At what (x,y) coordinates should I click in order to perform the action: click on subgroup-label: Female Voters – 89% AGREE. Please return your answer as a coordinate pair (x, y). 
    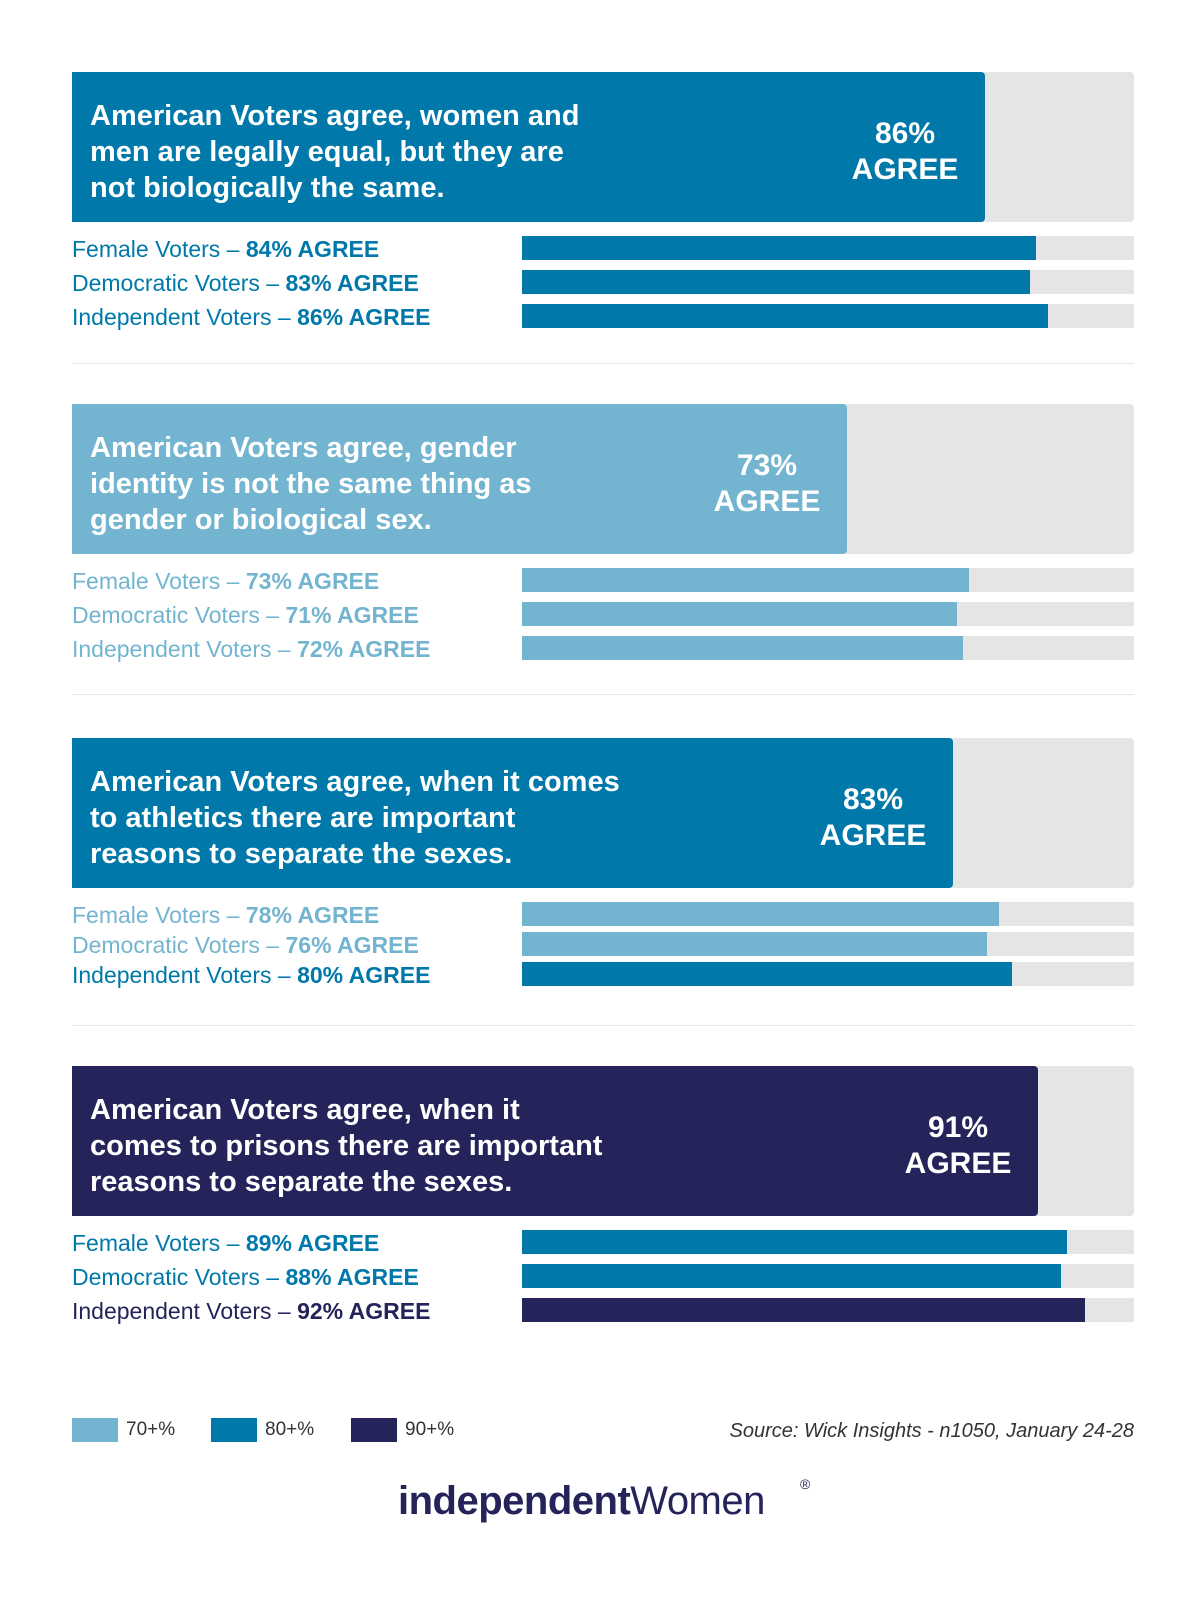
    Looking at the image, I should click on (225, 1243).